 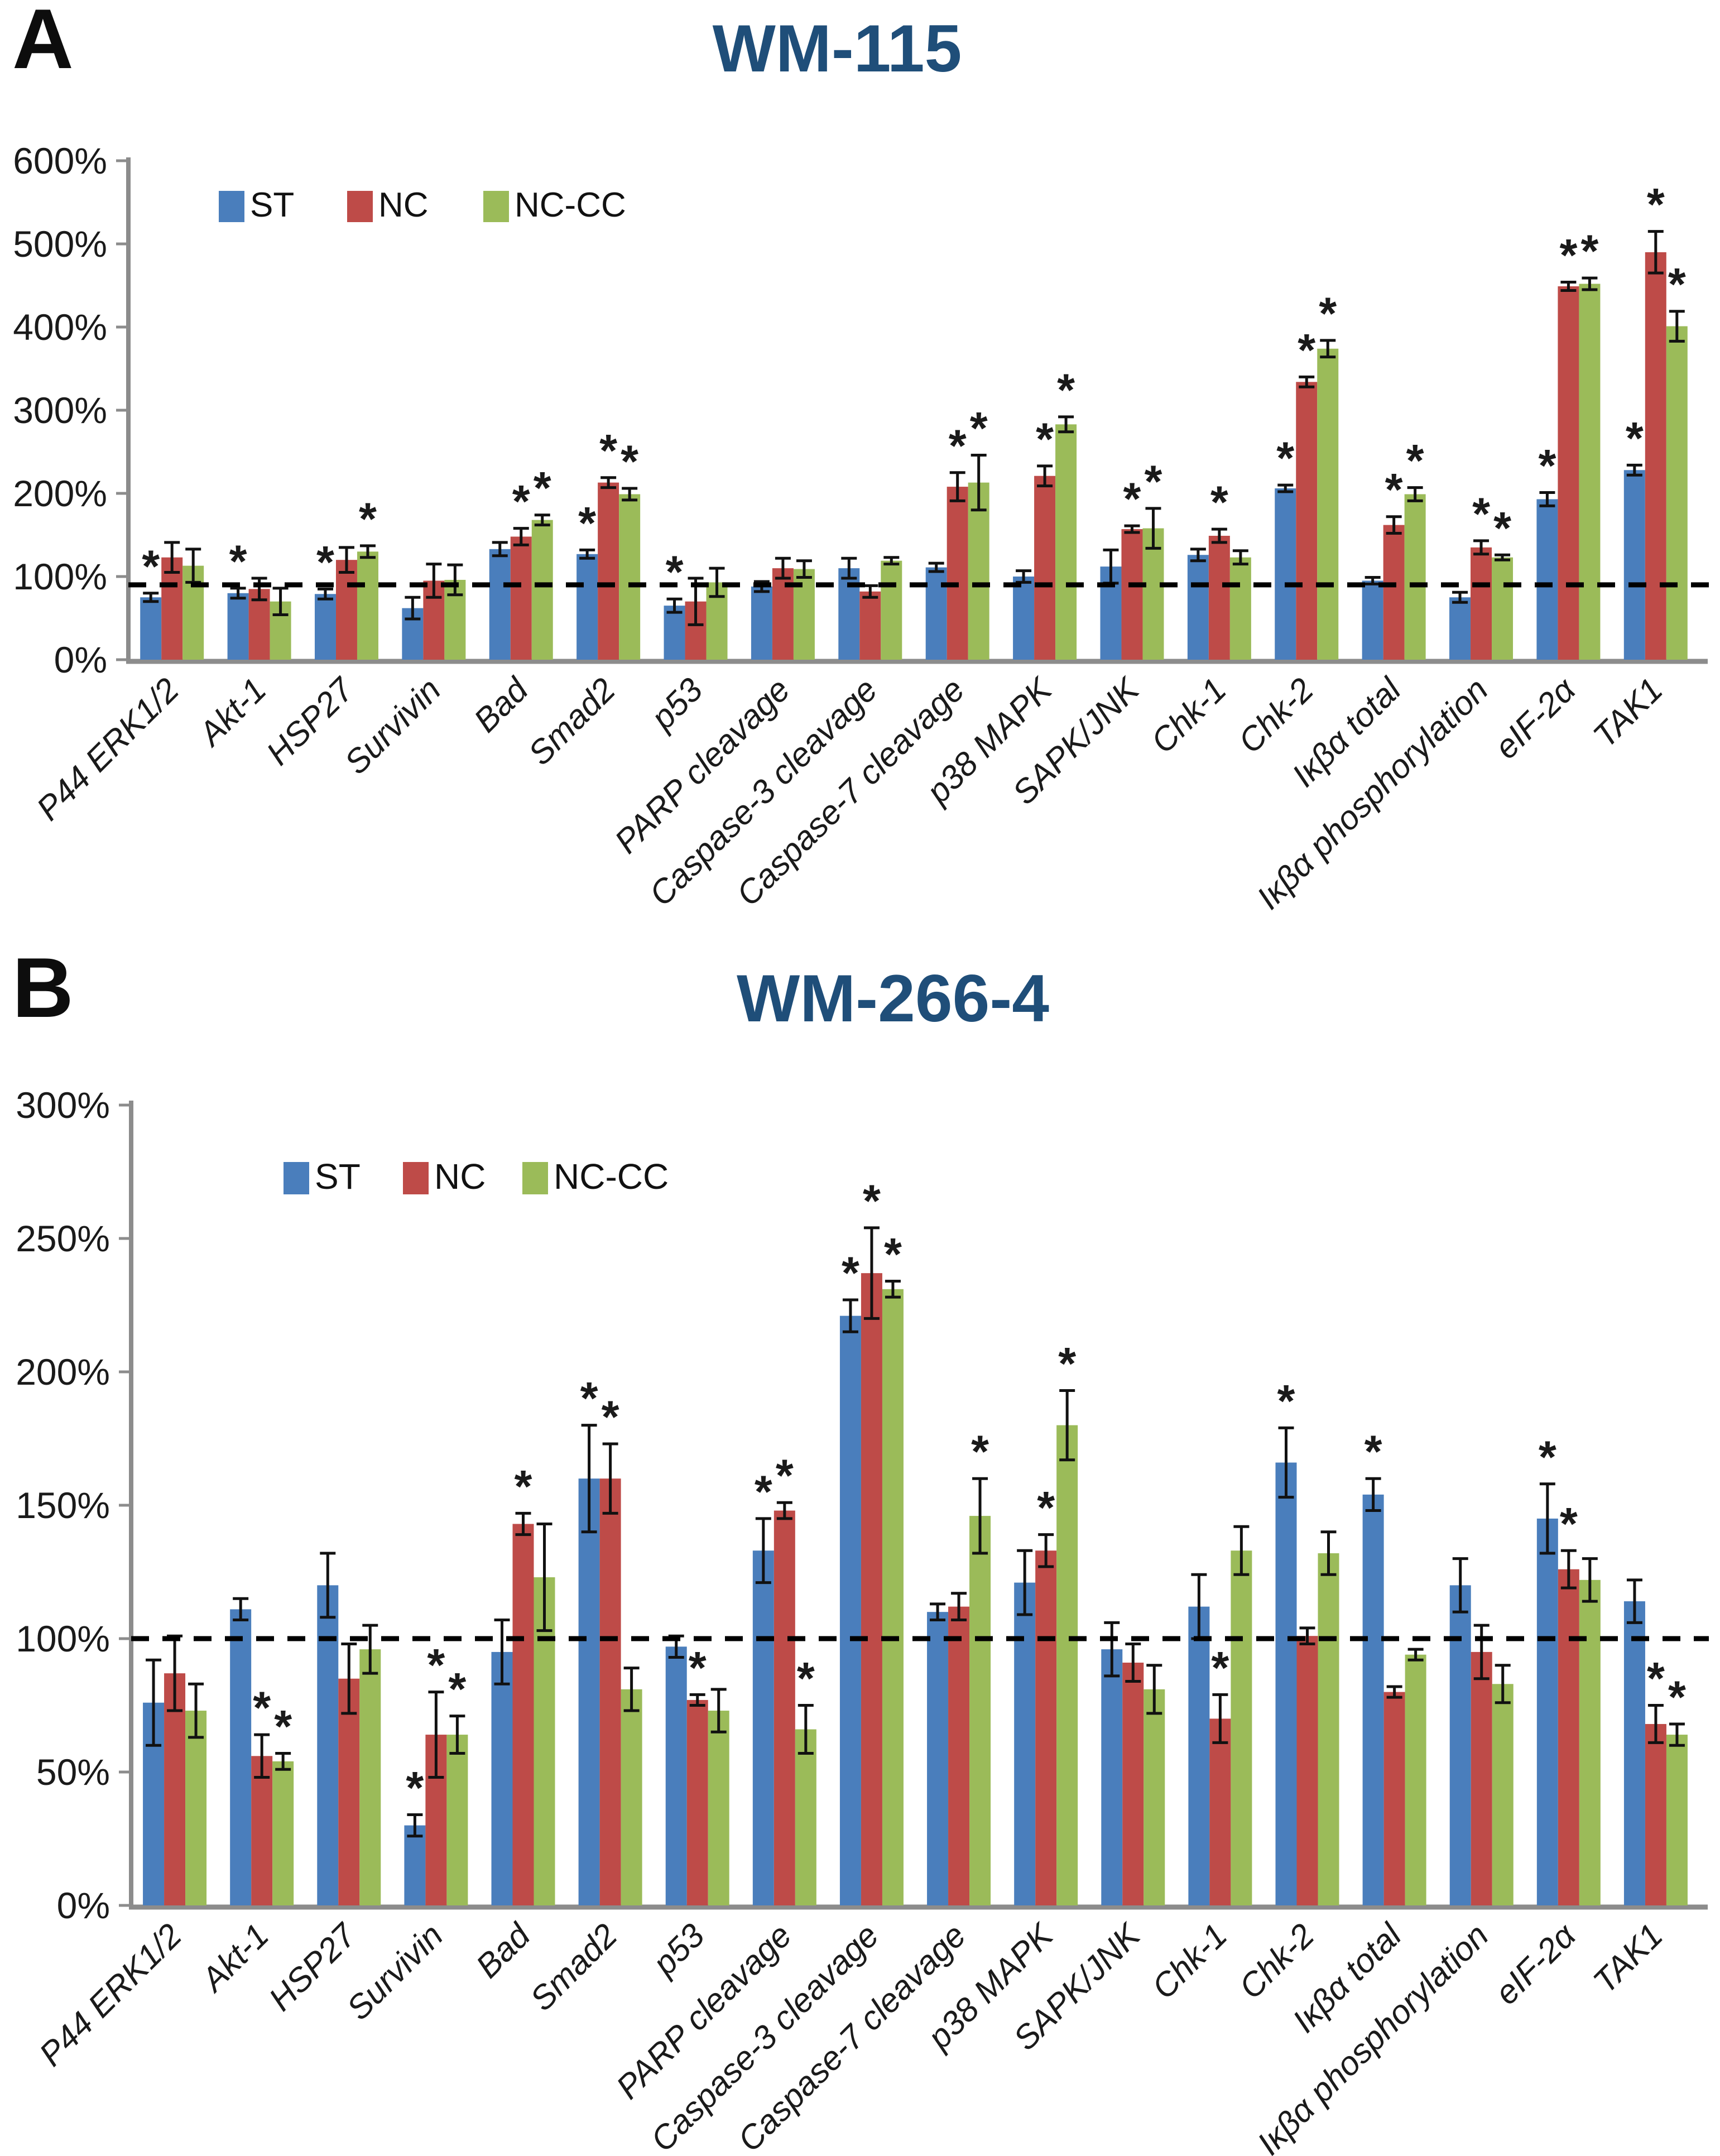 What do you see at coordinates (1460, 1745) in the screenshot?
I see `bar-ST-Iκβα phosphorylation` at bounding box center [1460, 1745].